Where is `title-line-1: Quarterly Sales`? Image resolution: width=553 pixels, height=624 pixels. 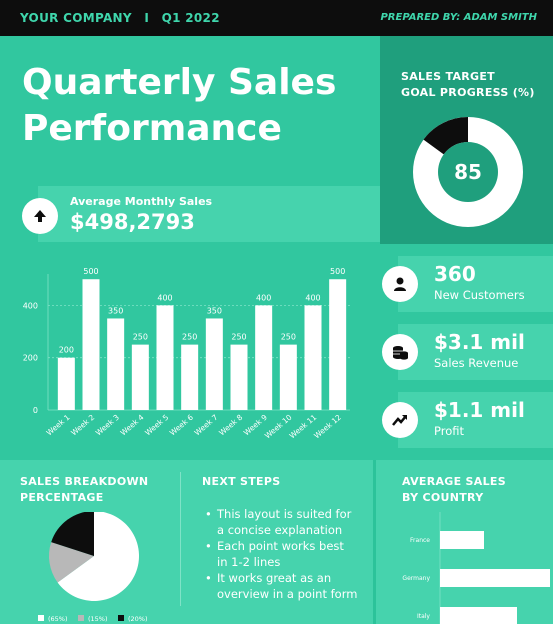 title-line-1: Quarterly Sales is located at coordinates (179, 82).